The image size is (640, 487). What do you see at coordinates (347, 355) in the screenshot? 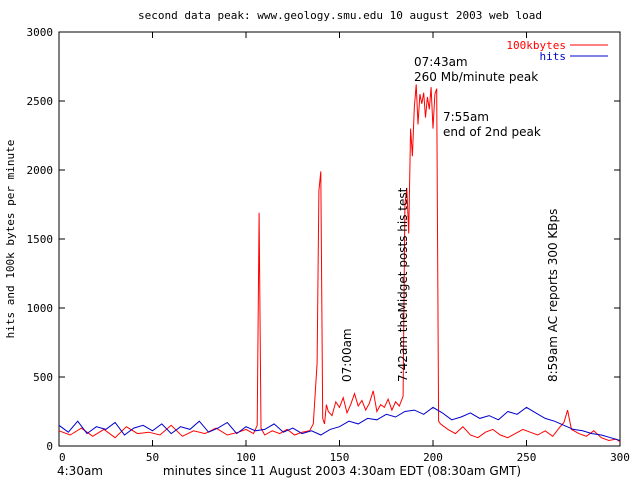
I see `annotation-label: 07:00am` at bounding box center [347, 355].